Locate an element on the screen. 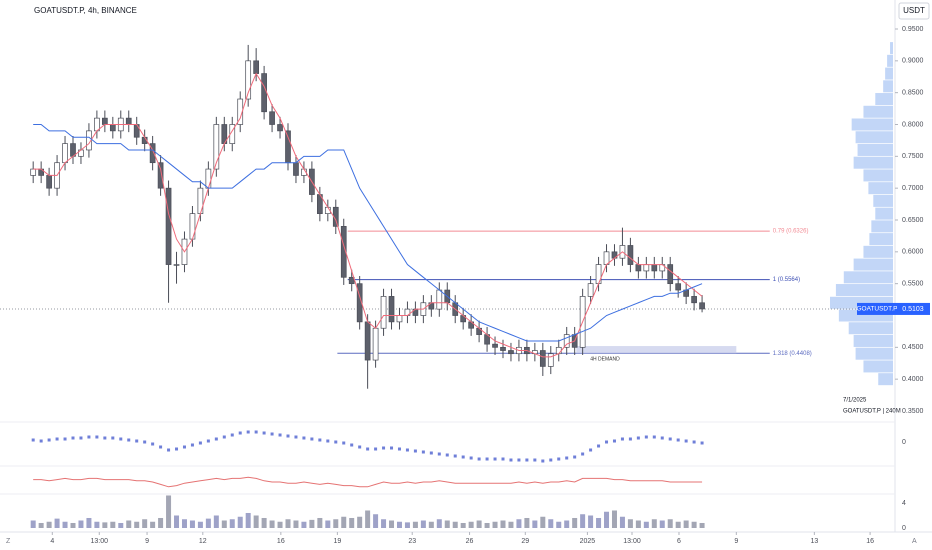 This screenshot has width=932, height=550. y-tick-label: 0.7500 is located at coordinates (913, 156).